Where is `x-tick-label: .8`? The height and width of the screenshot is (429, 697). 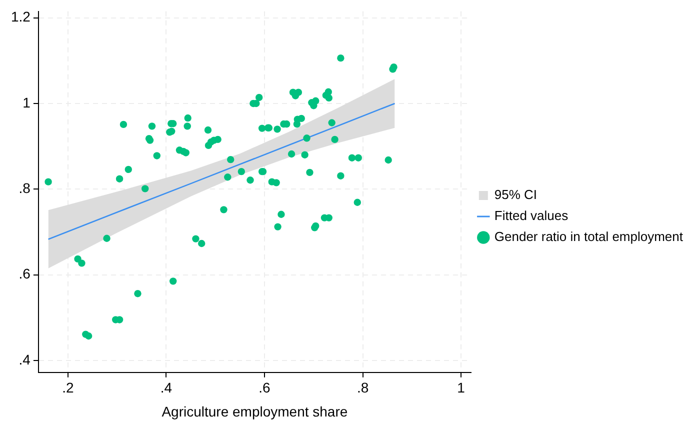 x-tick-label: .8 is located at coordinates (362, 388).